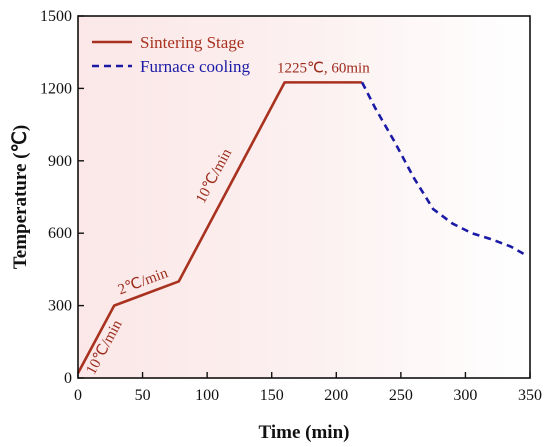  Describe the element at coordinates (336, 395) in the screenshot. I see `x-tick-label-4: 200` at that location.